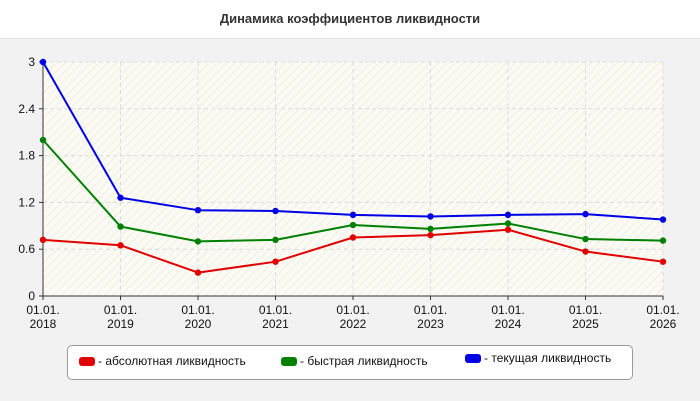 The height and width of the screenshot is (401, 700). Describe the element at coordinates (26, 202) in the screenshot. I see `y-tick-label: 1.2` at that location.